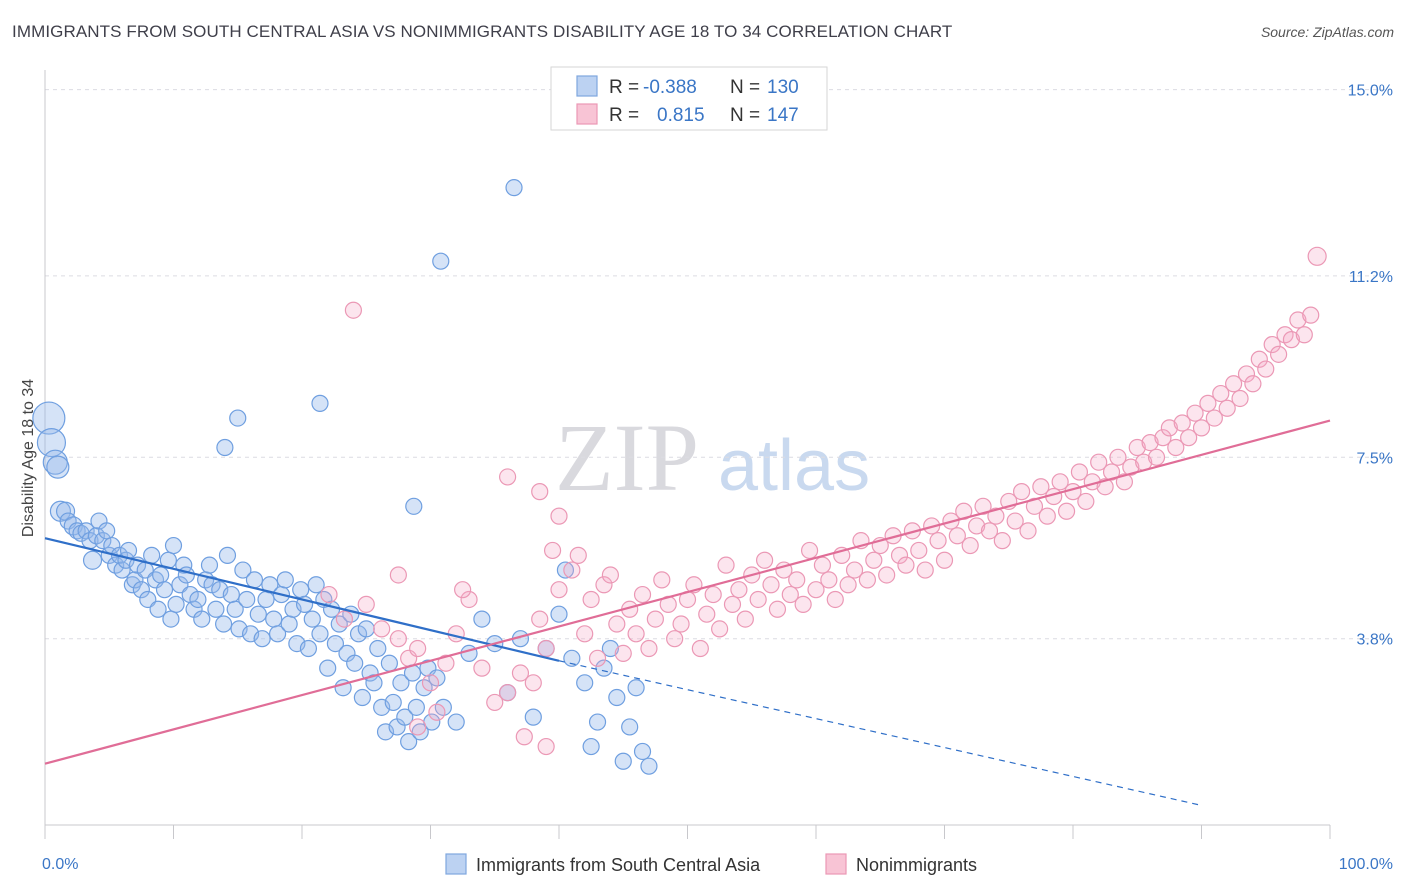  Describe the element at coordinates (717, 864) in the screenshot. I see `x-tick-labels: 0.0% 100.0%` at that location.